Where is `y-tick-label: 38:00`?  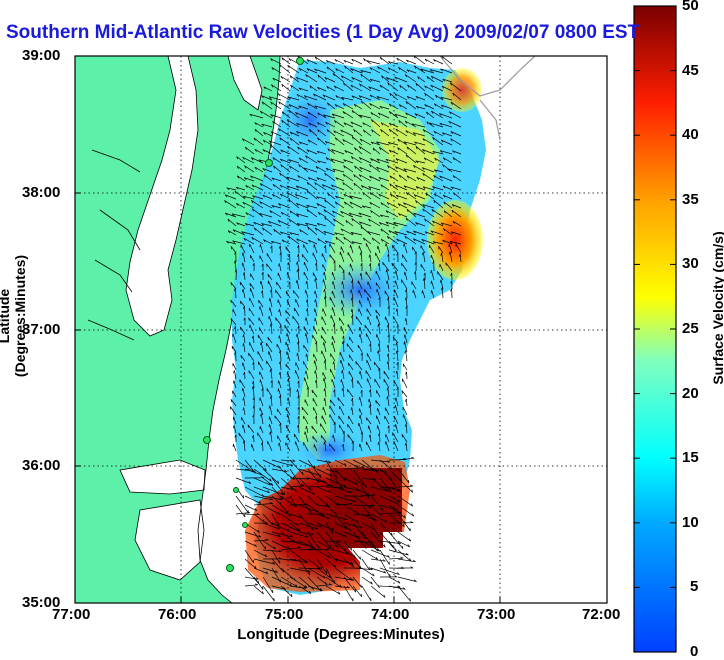
y-tick-label: 38:00 is located at coordinates (41, 192).